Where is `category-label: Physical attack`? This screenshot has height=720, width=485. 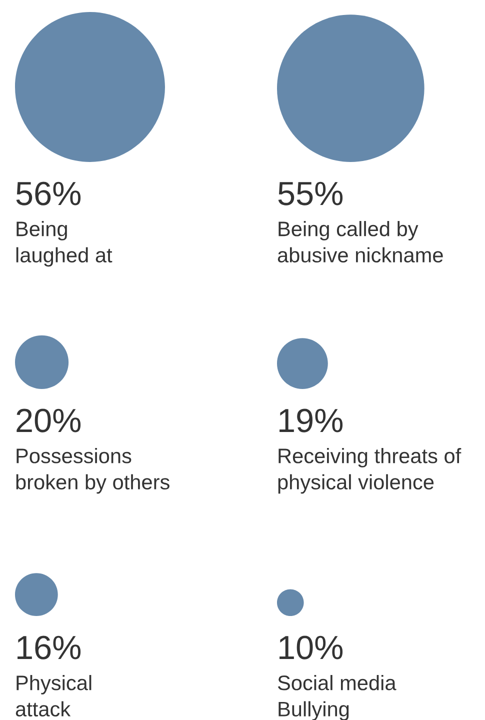 category-label: Physical attack is located at coordinates (54, 696).